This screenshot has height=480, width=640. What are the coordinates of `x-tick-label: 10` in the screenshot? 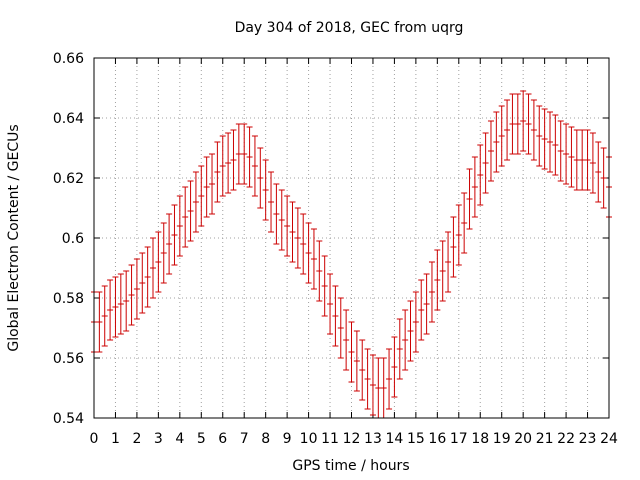 It's located at (309, 439).